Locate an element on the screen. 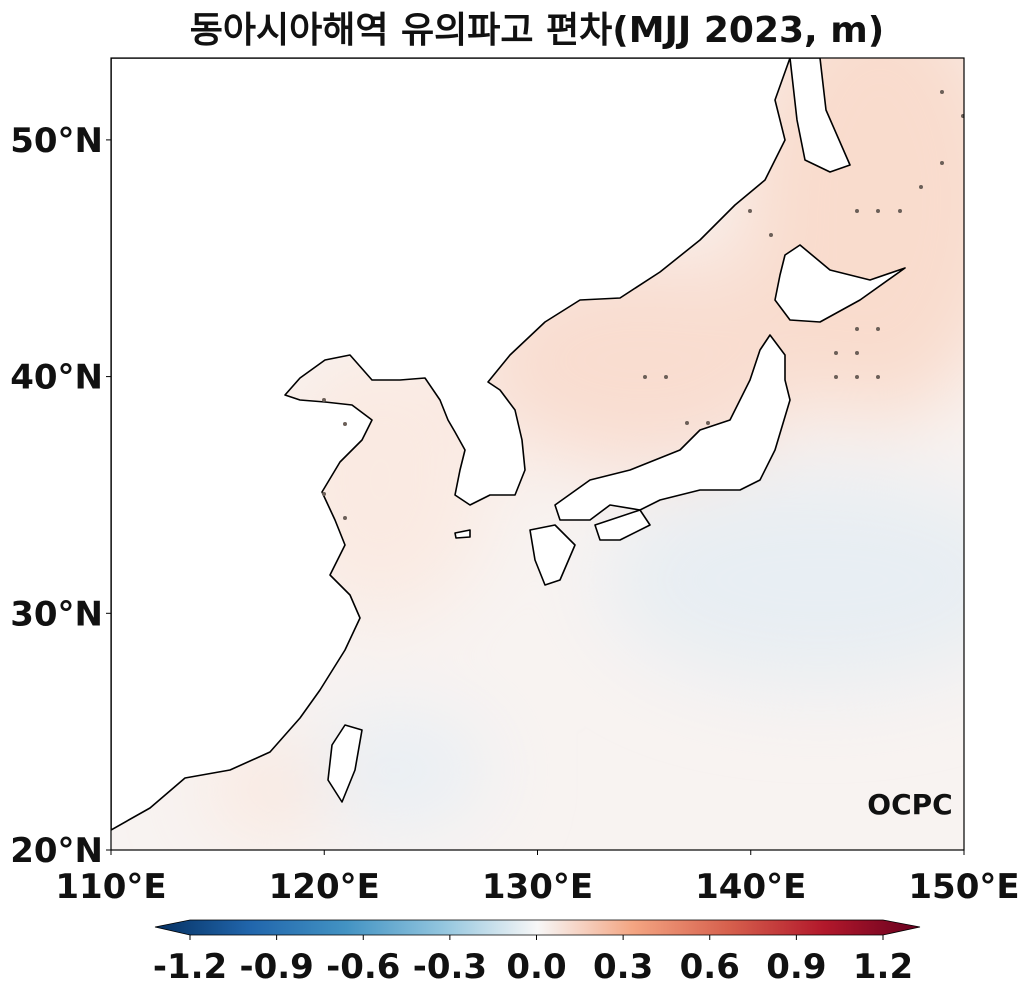 Image resolution: width=1025 pixels, height=998 pixels. x-tick-label: 120°E is located at coordinates (324, 887).